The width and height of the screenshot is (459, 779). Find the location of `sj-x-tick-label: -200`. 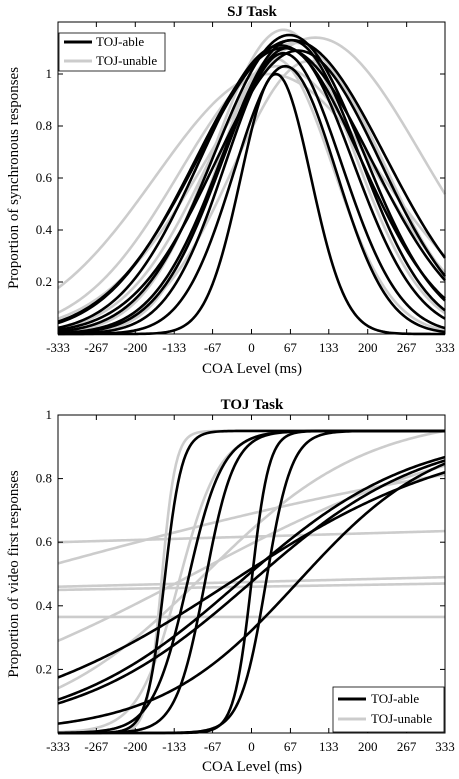

sj-x-tick-label: -200 is located at coordinates (135, 347).